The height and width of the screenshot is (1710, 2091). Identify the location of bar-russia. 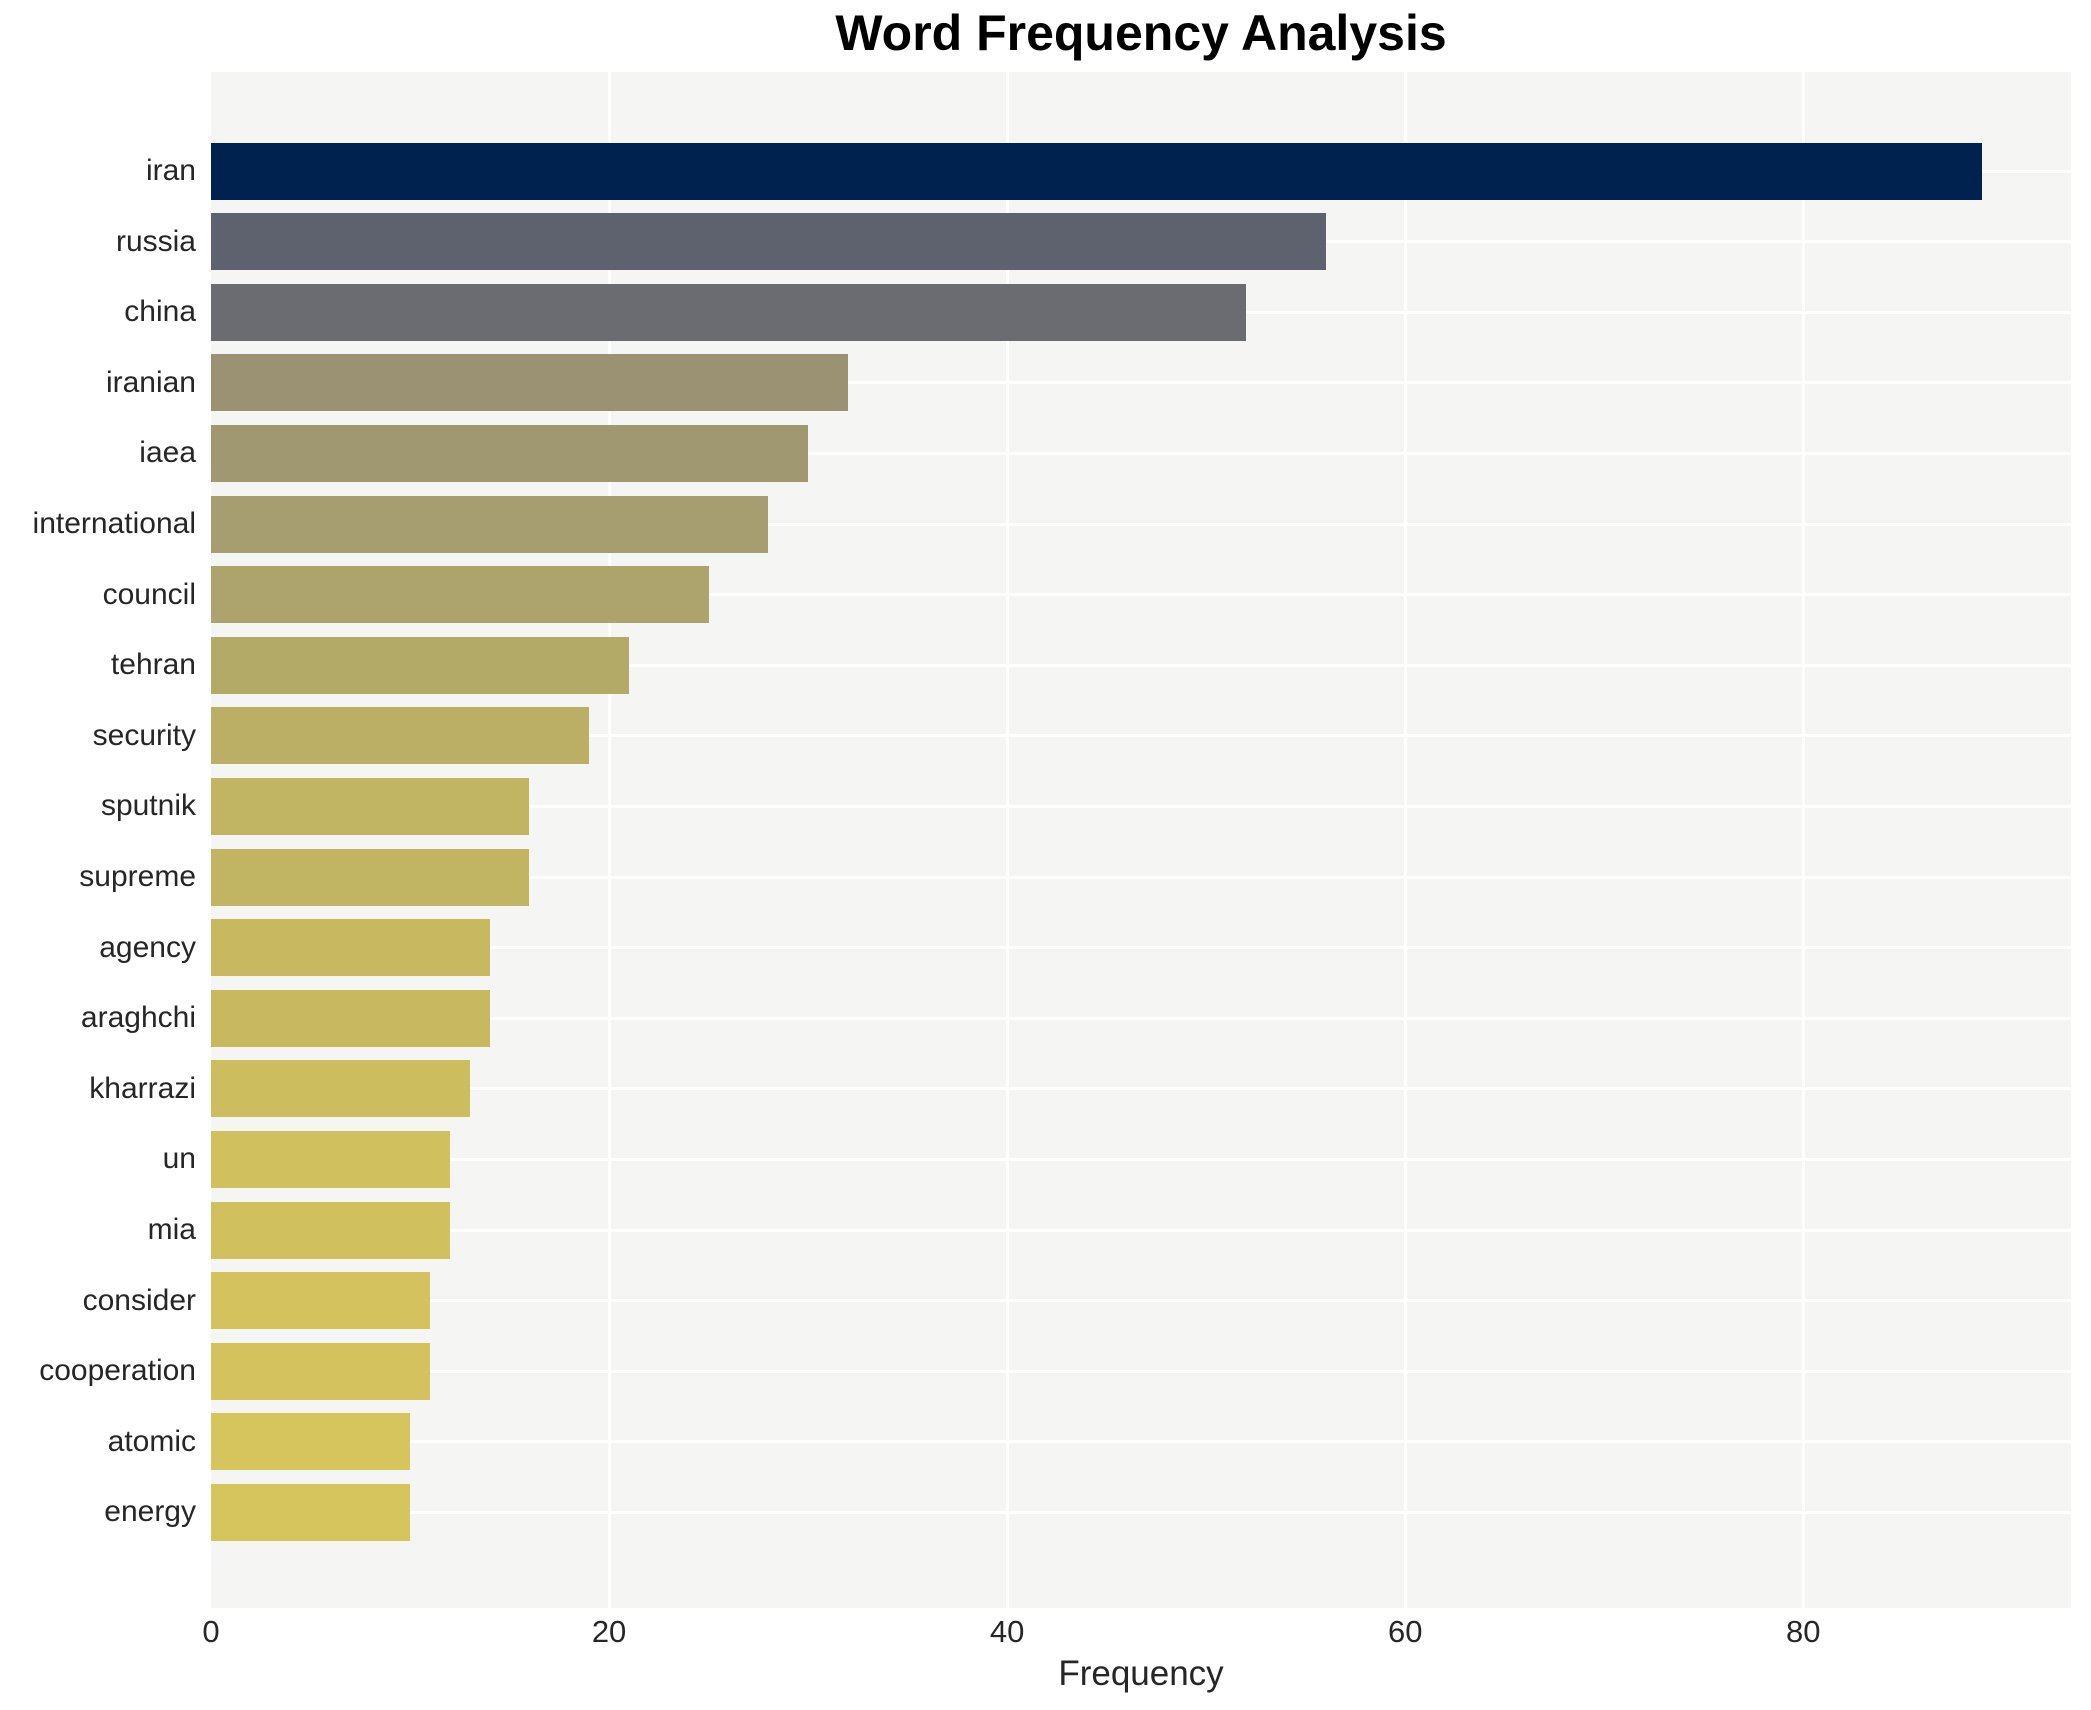
(768, 242).